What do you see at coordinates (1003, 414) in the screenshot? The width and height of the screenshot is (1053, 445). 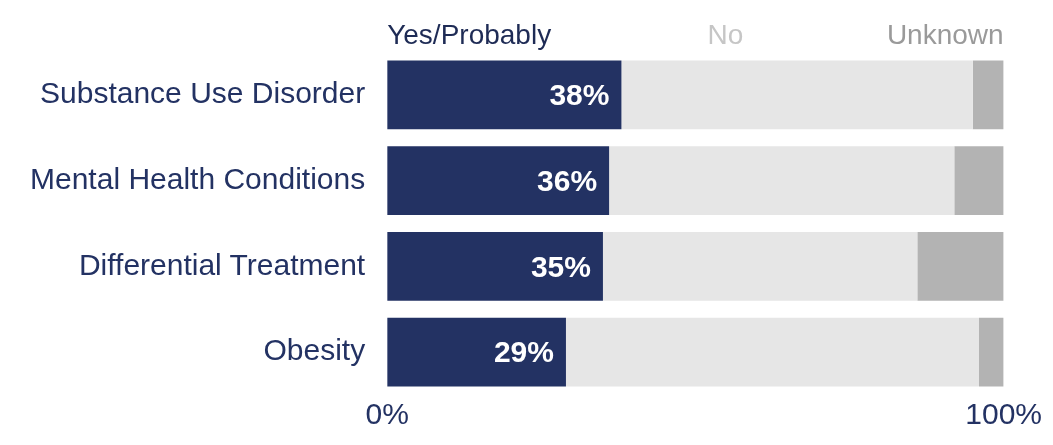 I see `x-tick-label: 100%` at bounding box center [1003, 414].